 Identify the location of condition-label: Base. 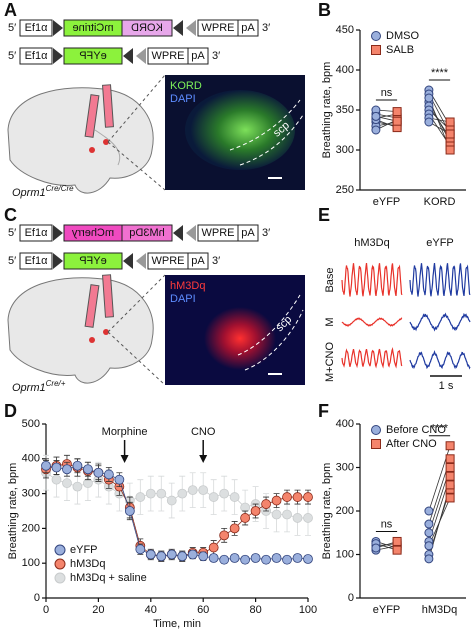
(330, 279).